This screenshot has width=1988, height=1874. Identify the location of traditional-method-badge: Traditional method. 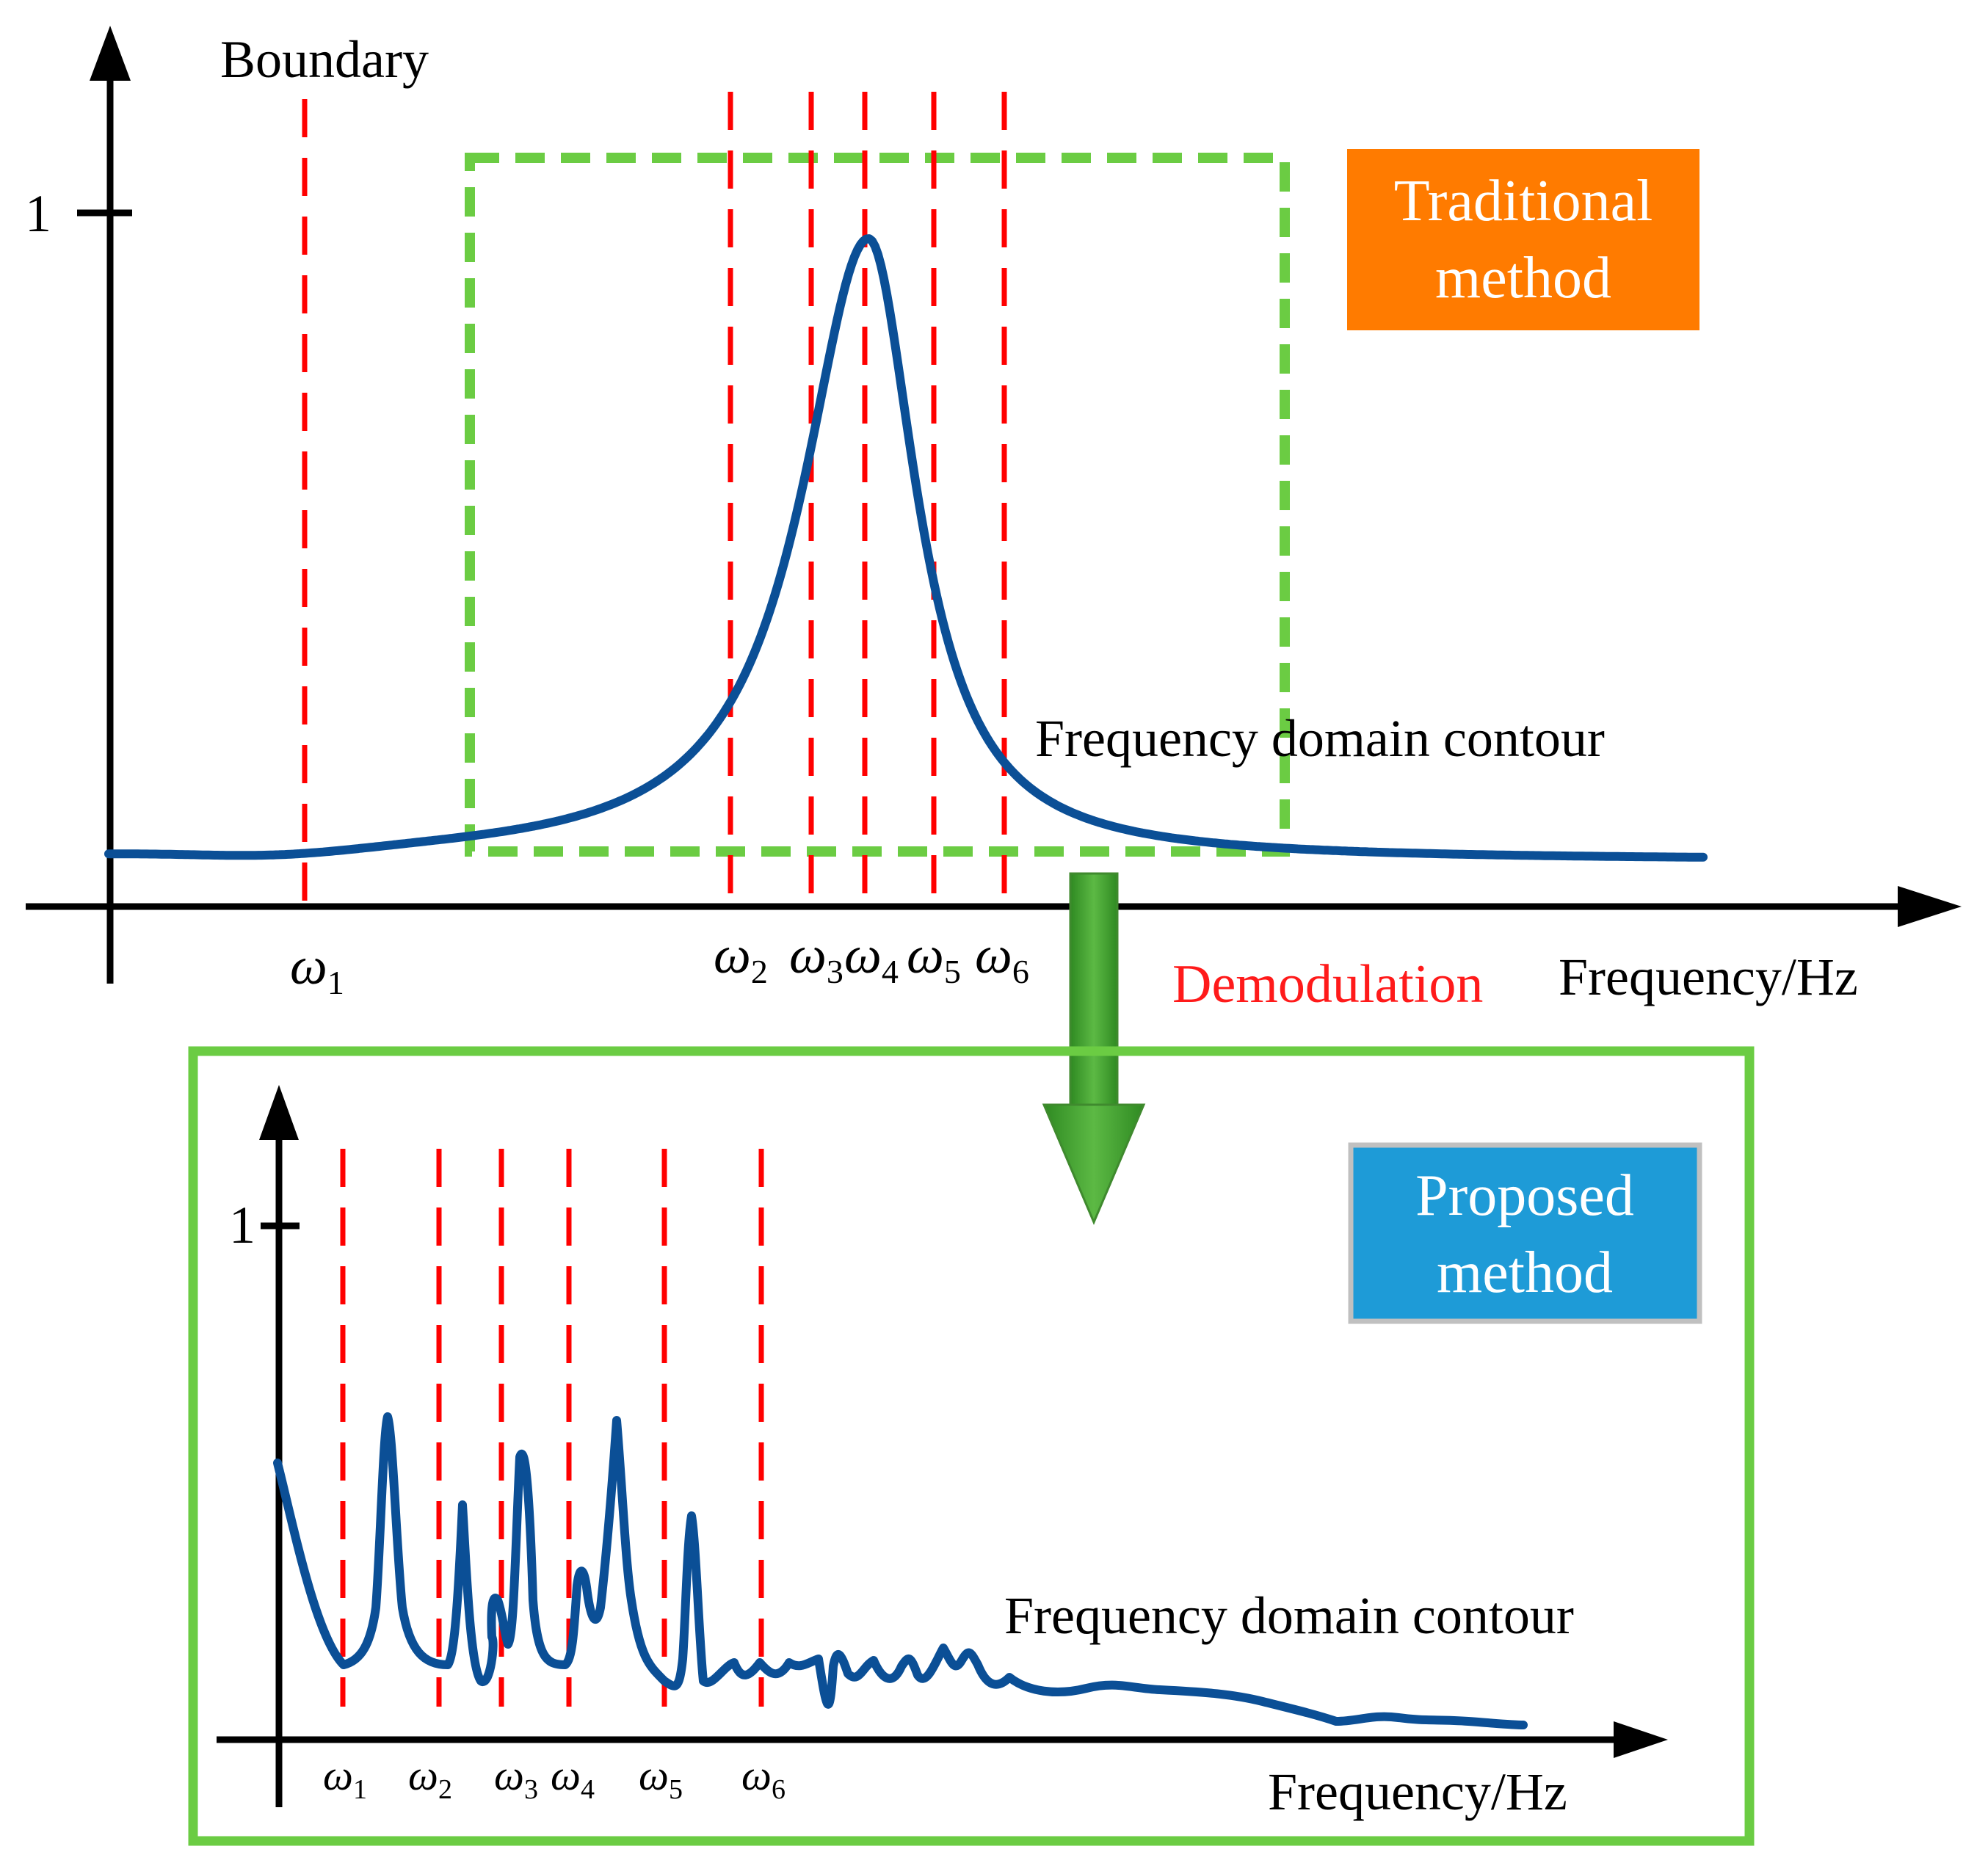
(1523, 239).